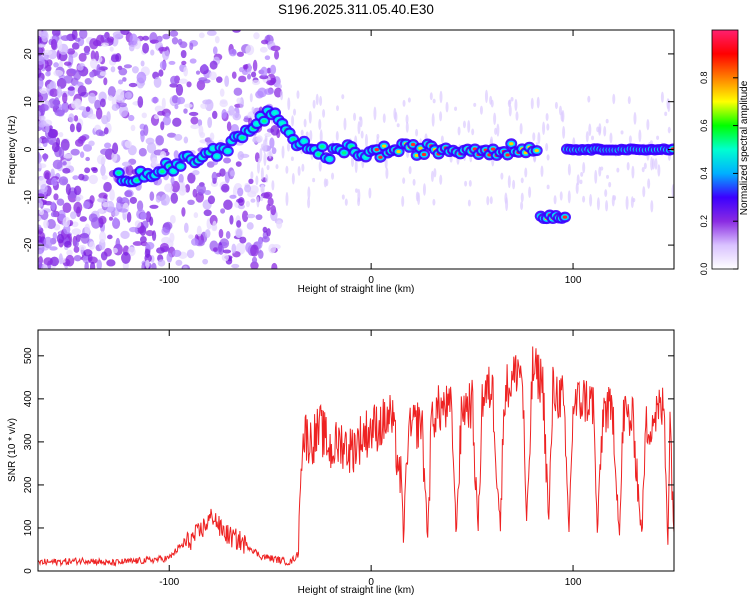 This screenshot has height=600, width=750. Describe the element at coordinates (744, 147) in the screenshot. I see `colorbar-label: Normalized spectral amplitude` at that location.